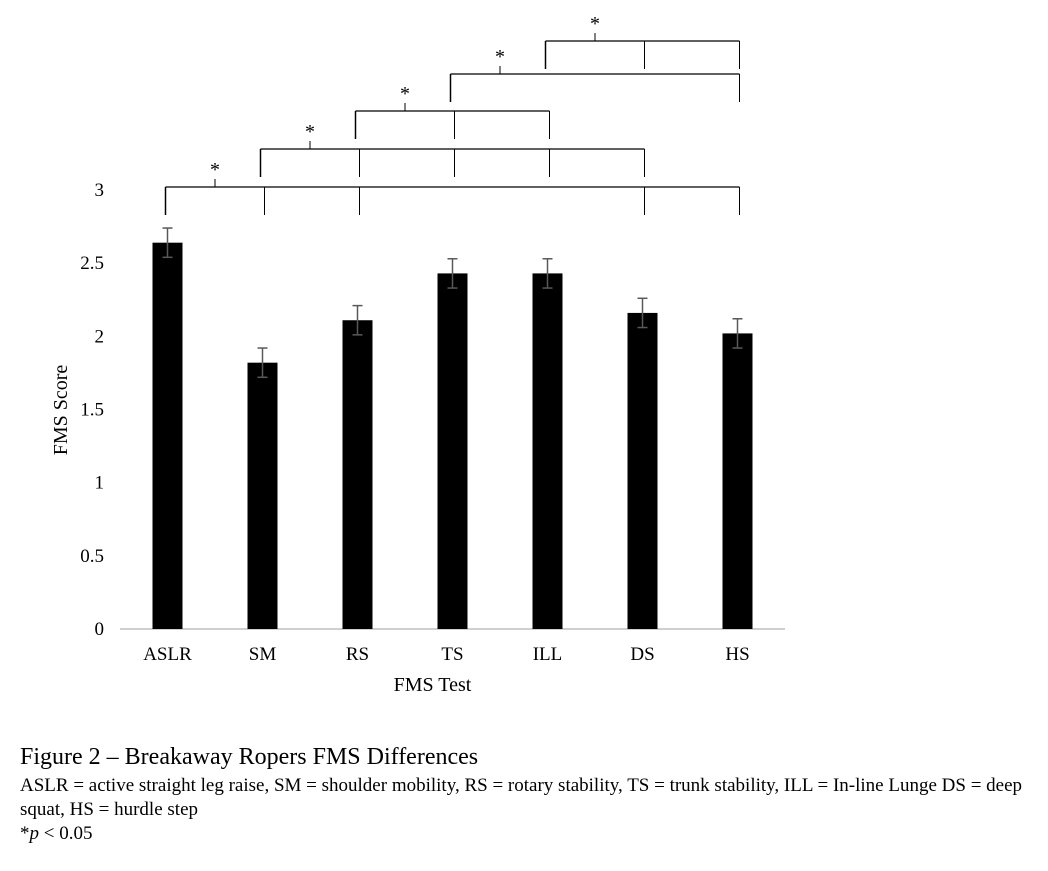 The height and width of the screenshot is (871, 1048). I want to click on x-tick-label: HS, so click(737, 654).